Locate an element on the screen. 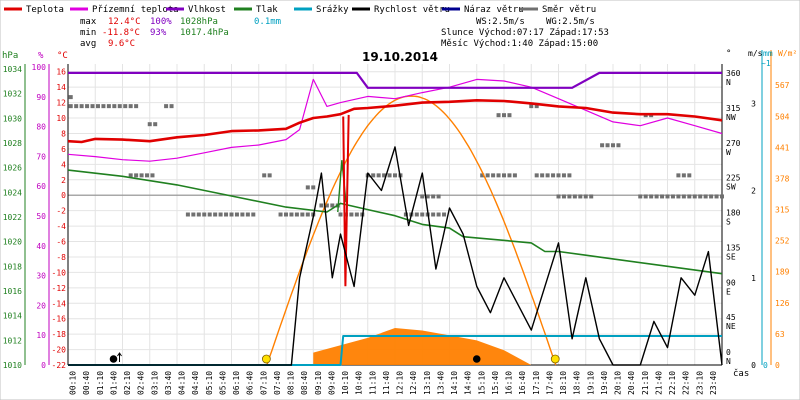 The image size is (800, 400). moonrise-arrow is located at coordinates (119, 357).